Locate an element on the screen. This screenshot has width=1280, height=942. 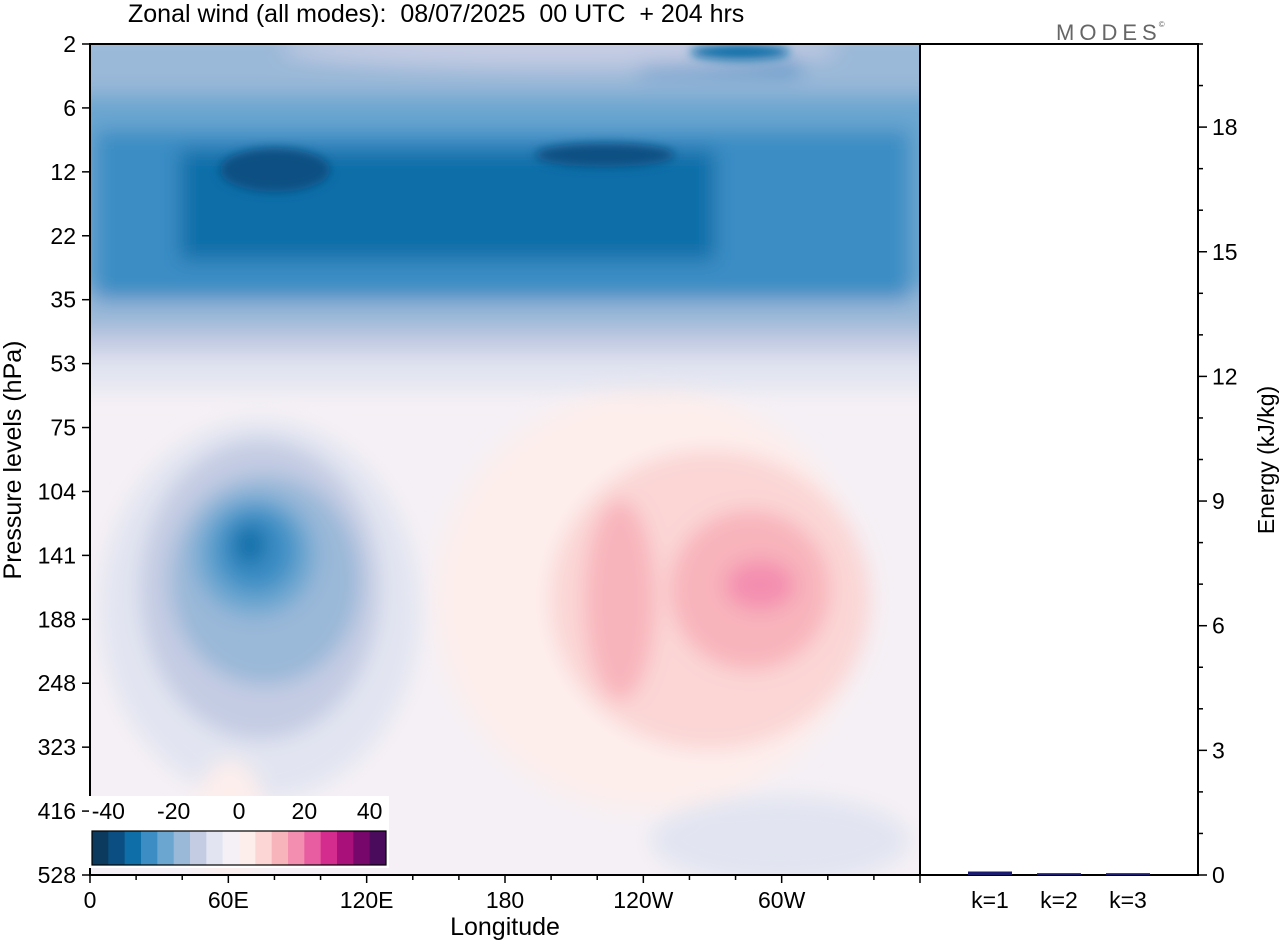
y-tick-label: 75 is located at coordinates (63, 428).